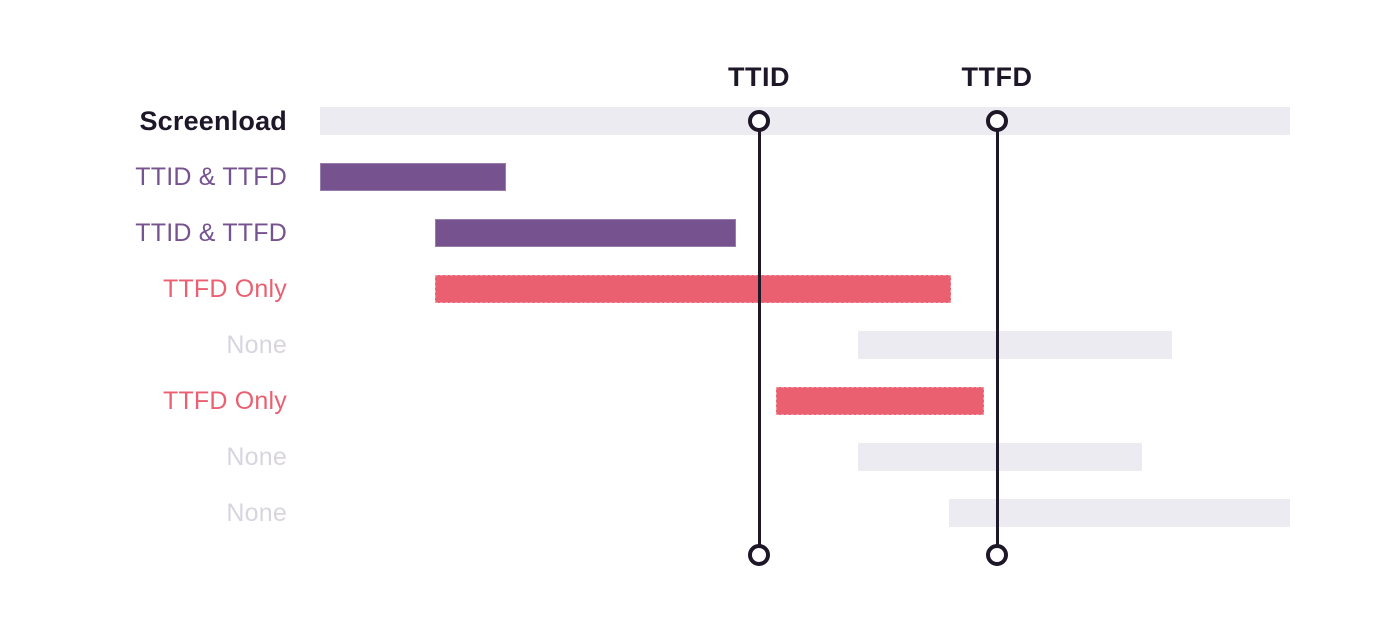 This screenshot has height=627, width=1400. What do you see at coordinates (805, 121) in the screenshot?
I see `span-bar-screenload` at bounding box center [805, 121].